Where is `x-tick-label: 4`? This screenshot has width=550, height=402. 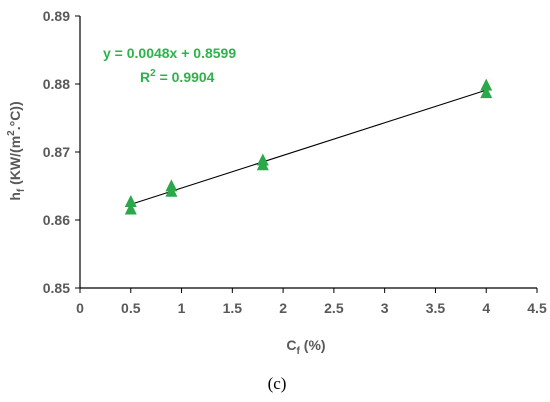
x-tick-label: 4 is located at coordinates (486, 308).